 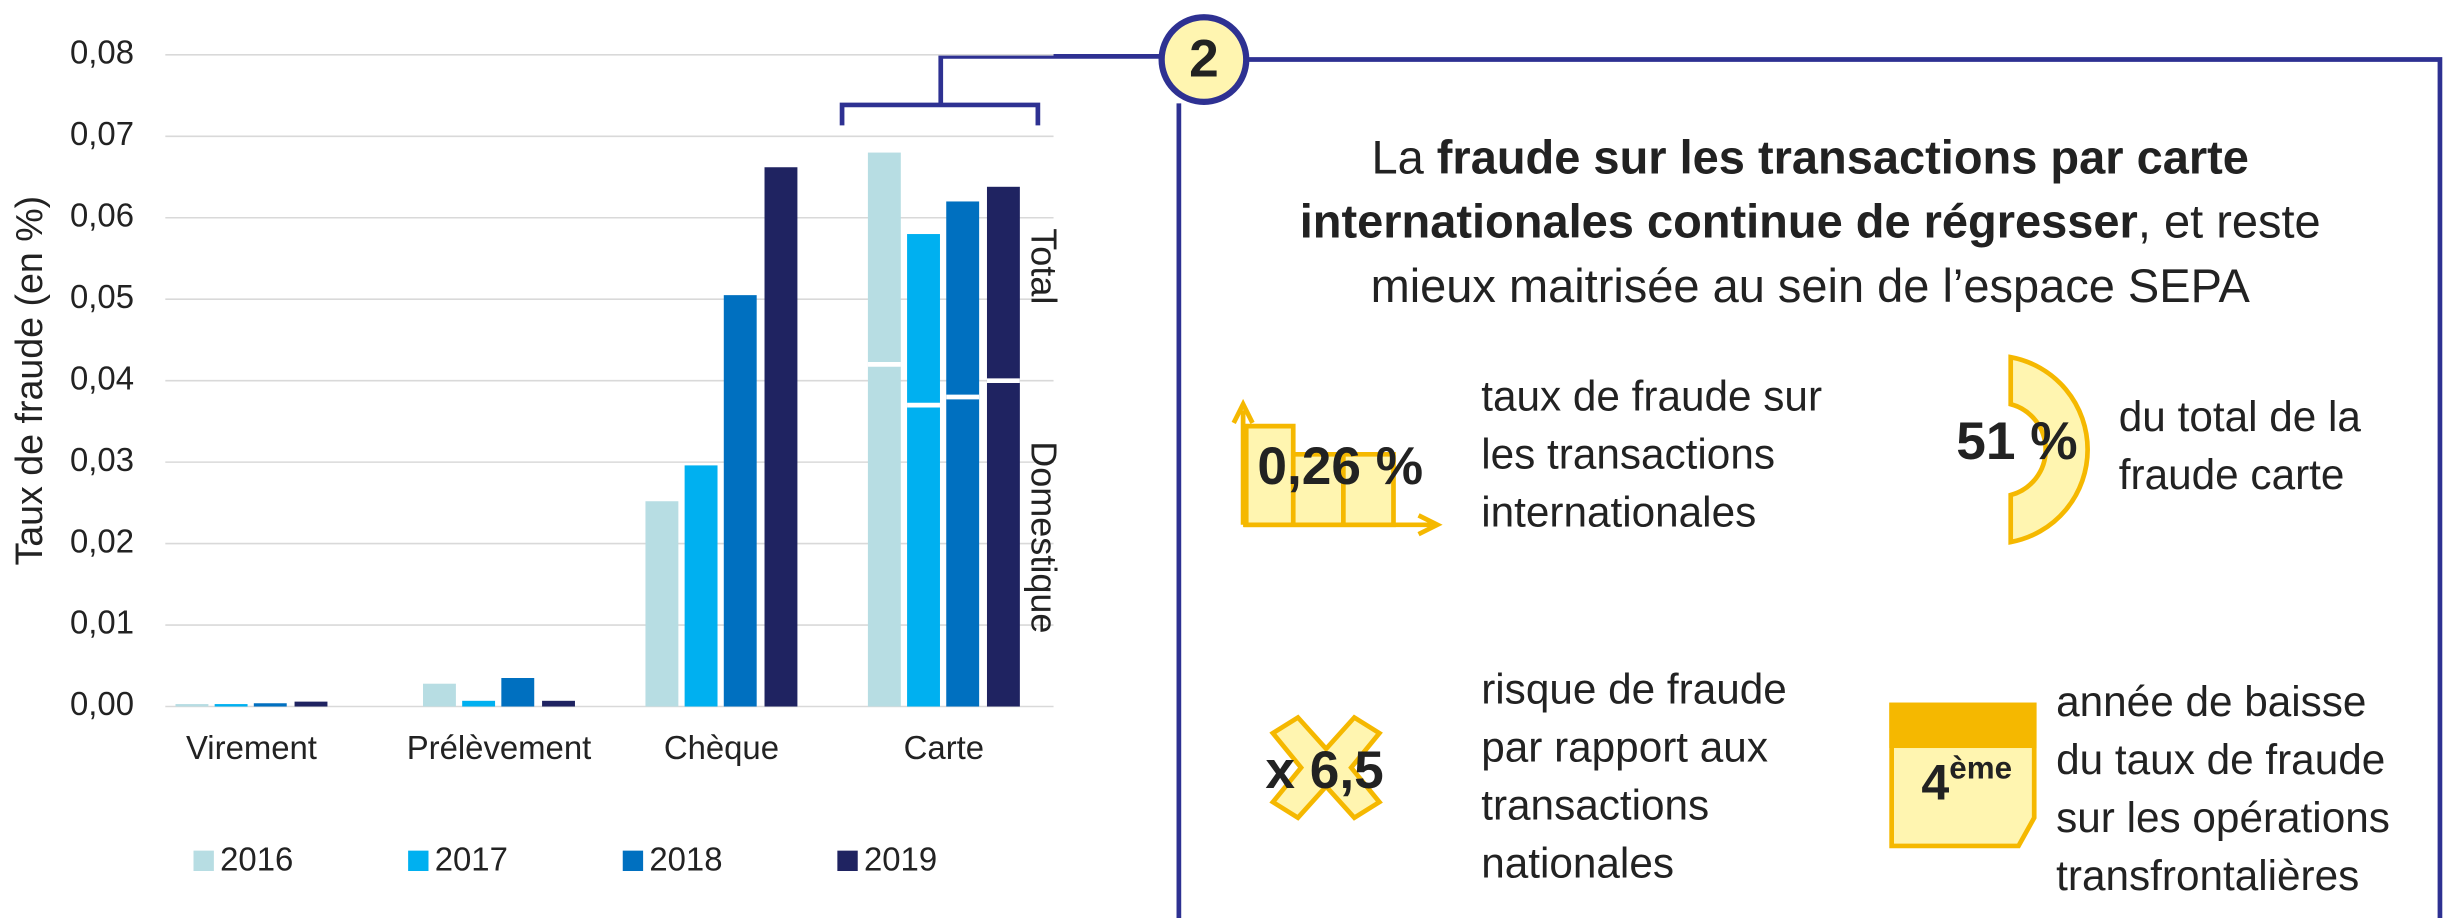 I want to click on y-axis-label: Taux de fraude (en %), so click(x=29, y=381).